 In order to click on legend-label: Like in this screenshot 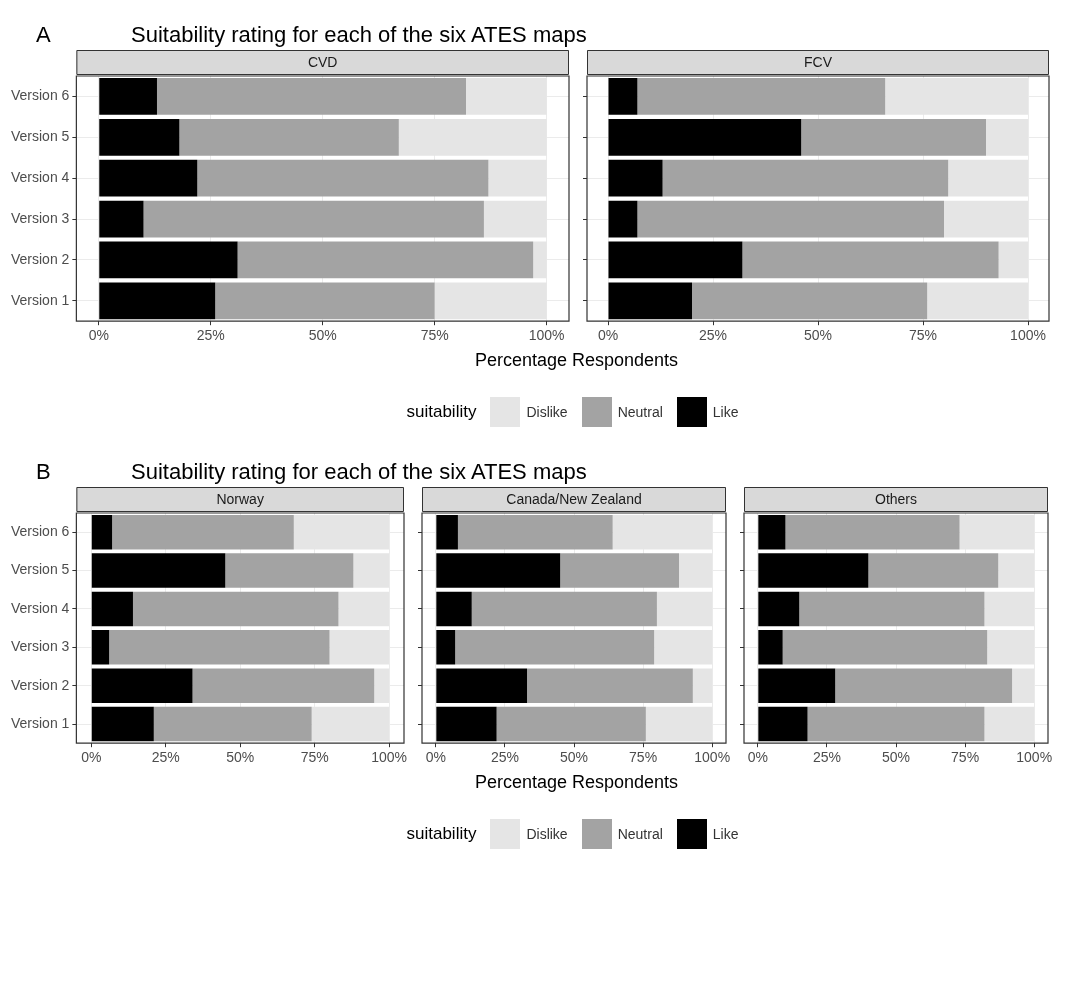, I will do `click(725, 412)`.